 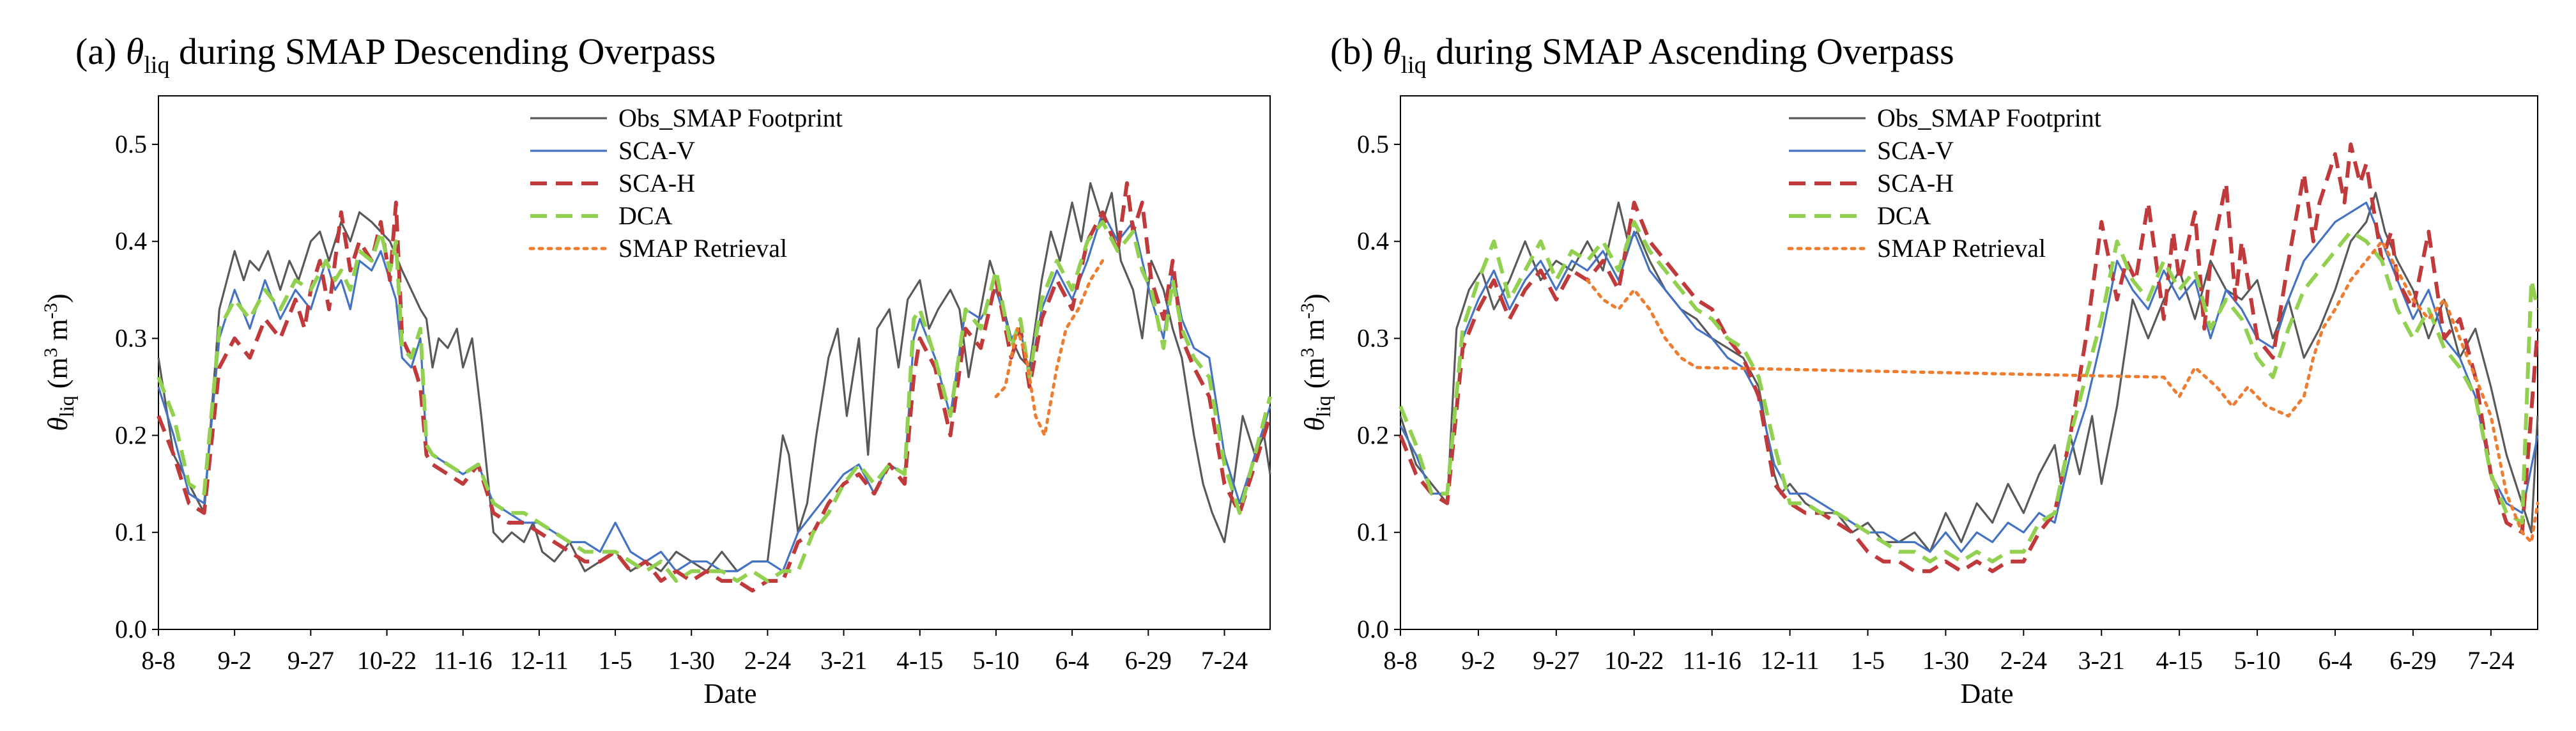 I want to click on panel-title: (a) θliq during SMAP Descending Overpass, so click(x=395, y=55).